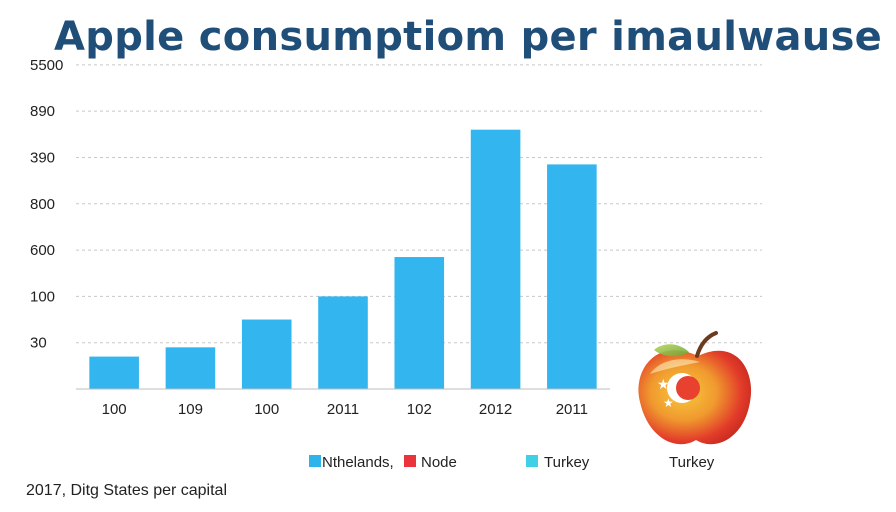  What do you see at coordinates (42, 204) in the screenshot?
I see `y-tick-label: 800` at bounding box center [42, 204].